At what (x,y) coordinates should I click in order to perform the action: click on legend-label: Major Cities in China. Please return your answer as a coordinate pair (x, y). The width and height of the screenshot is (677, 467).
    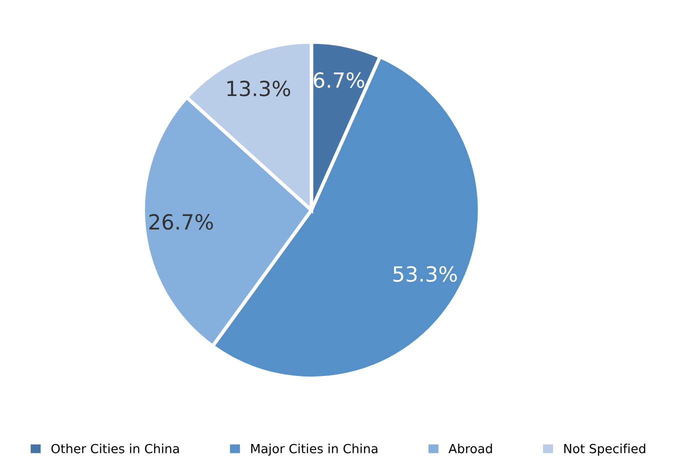
    Looking at the image, I should click on (314, 450).